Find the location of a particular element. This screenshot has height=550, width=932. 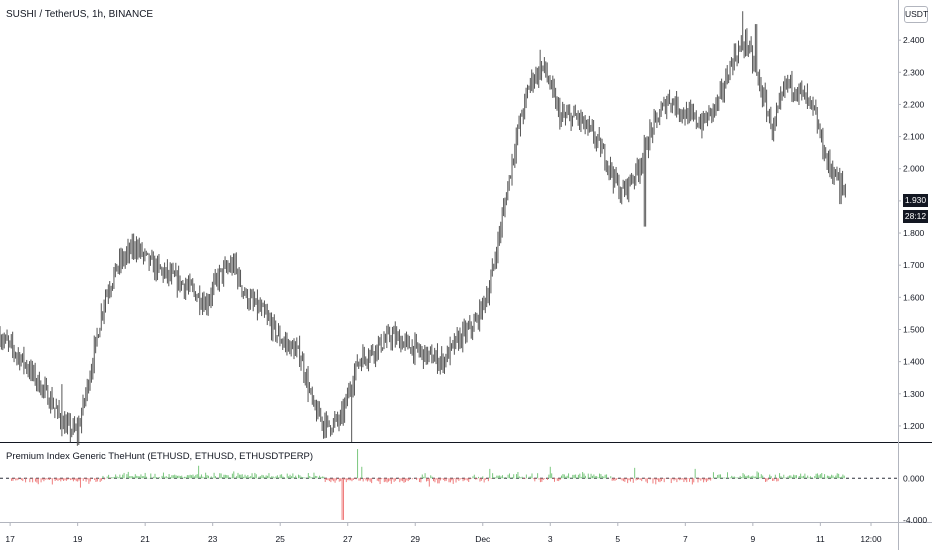

price-tick-label: 1.200 is located at coordinates (914, 426).